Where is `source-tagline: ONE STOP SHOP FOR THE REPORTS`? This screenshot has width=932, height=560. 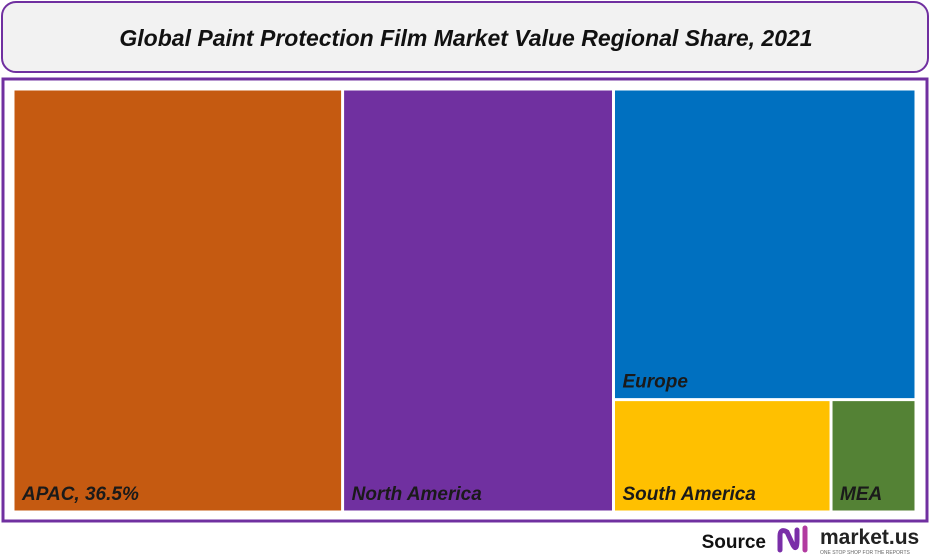 source-tagline: ONE STOP SHOP FOR THE REPORTS is located at coordinates (865, 553).